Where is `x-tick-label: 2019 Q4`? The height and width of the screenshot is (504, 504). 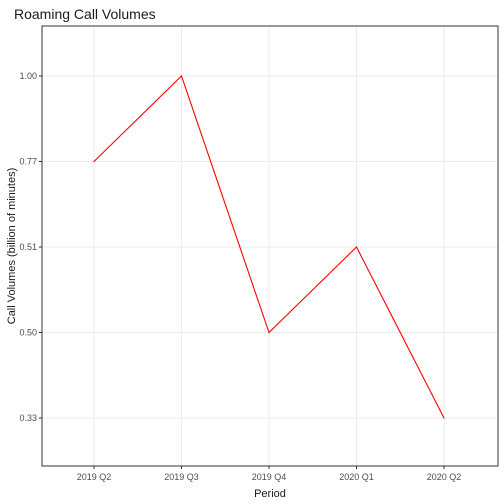
x-tick-label: 2019 Q4 is located at coordinates (269, 477).